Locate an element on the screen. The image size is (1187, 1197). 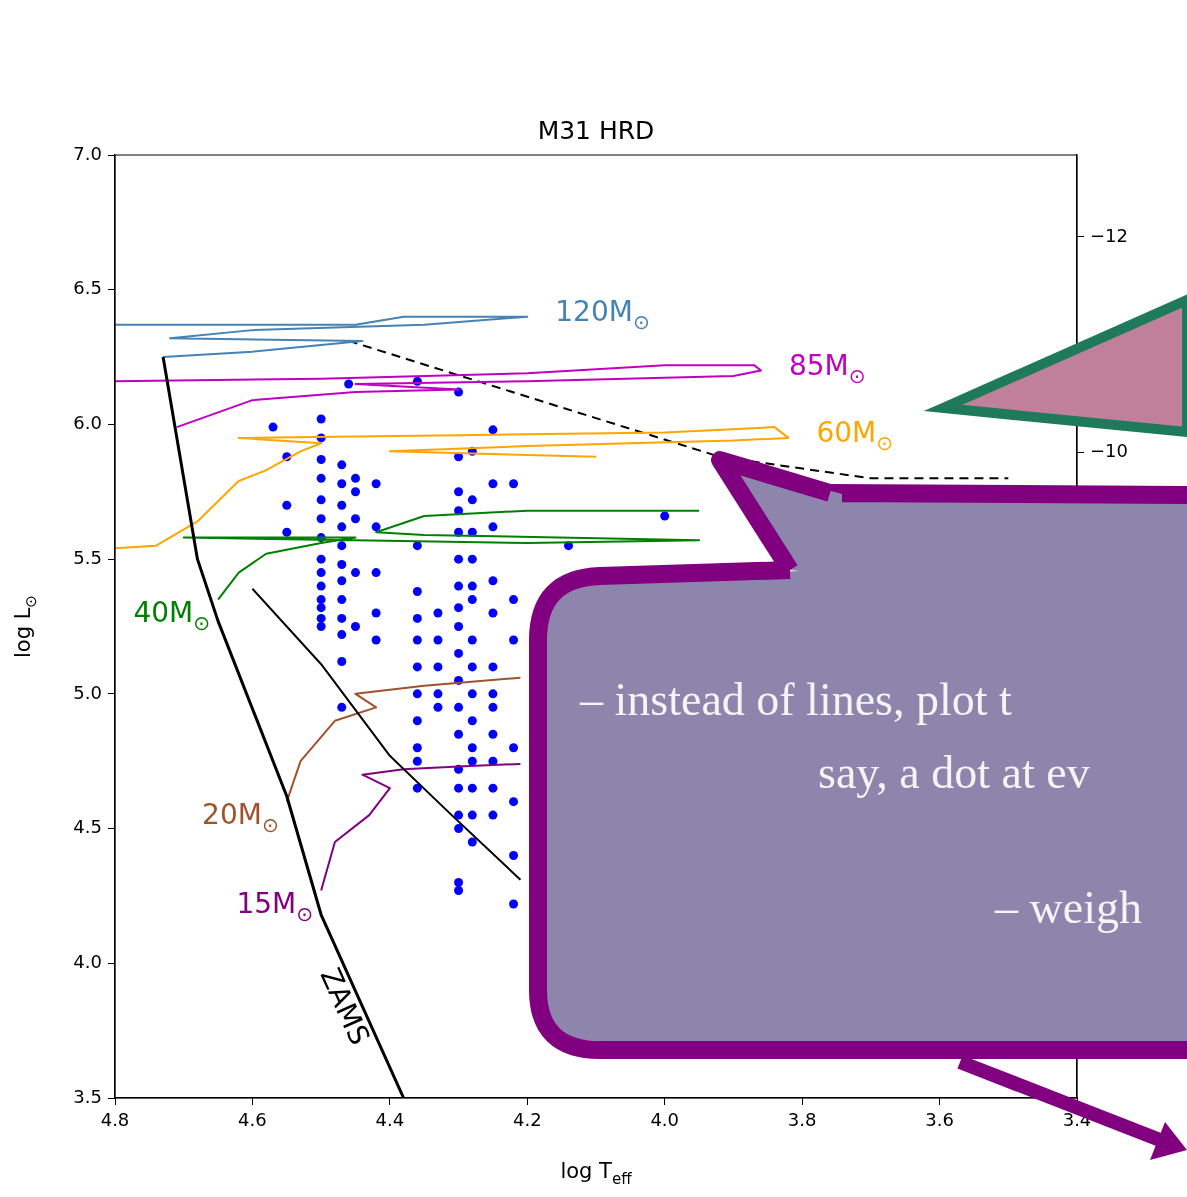
x-tick-label: 4.4 is located at coordinates (390, 1120).